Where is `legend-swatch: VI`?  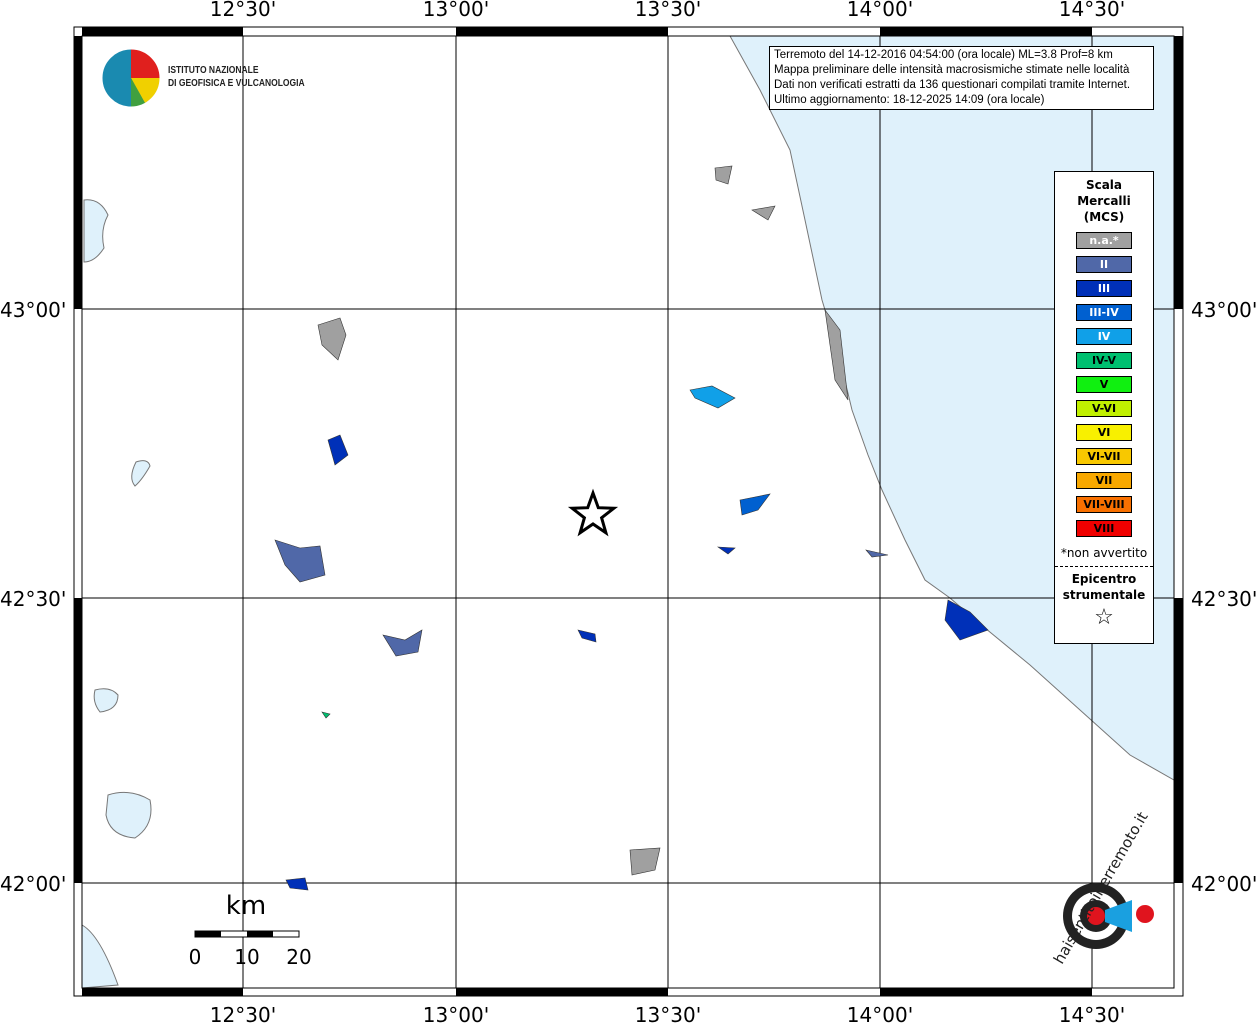 legend-swatch: VI is located at coordinates (1104, 432).